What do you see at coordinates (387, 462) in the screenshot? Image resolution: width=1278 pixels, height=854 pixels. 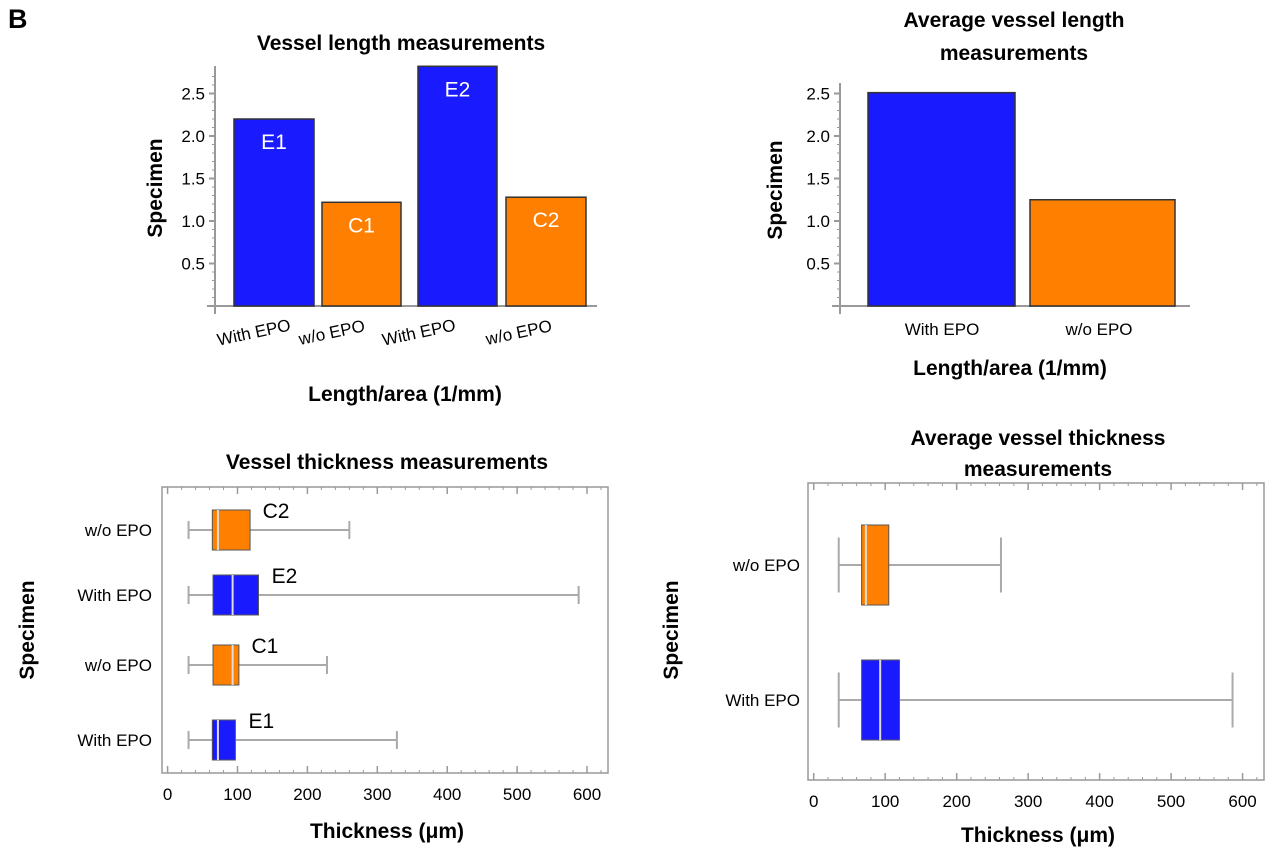 I see `chart-title: Vessel thickness measurements` at bounding box center [387, 462].